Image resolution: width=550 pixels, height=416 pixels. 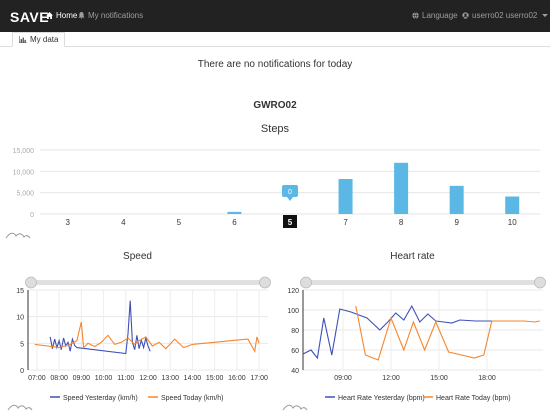 I want to click on value-tooltip, so click(x=290, y=191).